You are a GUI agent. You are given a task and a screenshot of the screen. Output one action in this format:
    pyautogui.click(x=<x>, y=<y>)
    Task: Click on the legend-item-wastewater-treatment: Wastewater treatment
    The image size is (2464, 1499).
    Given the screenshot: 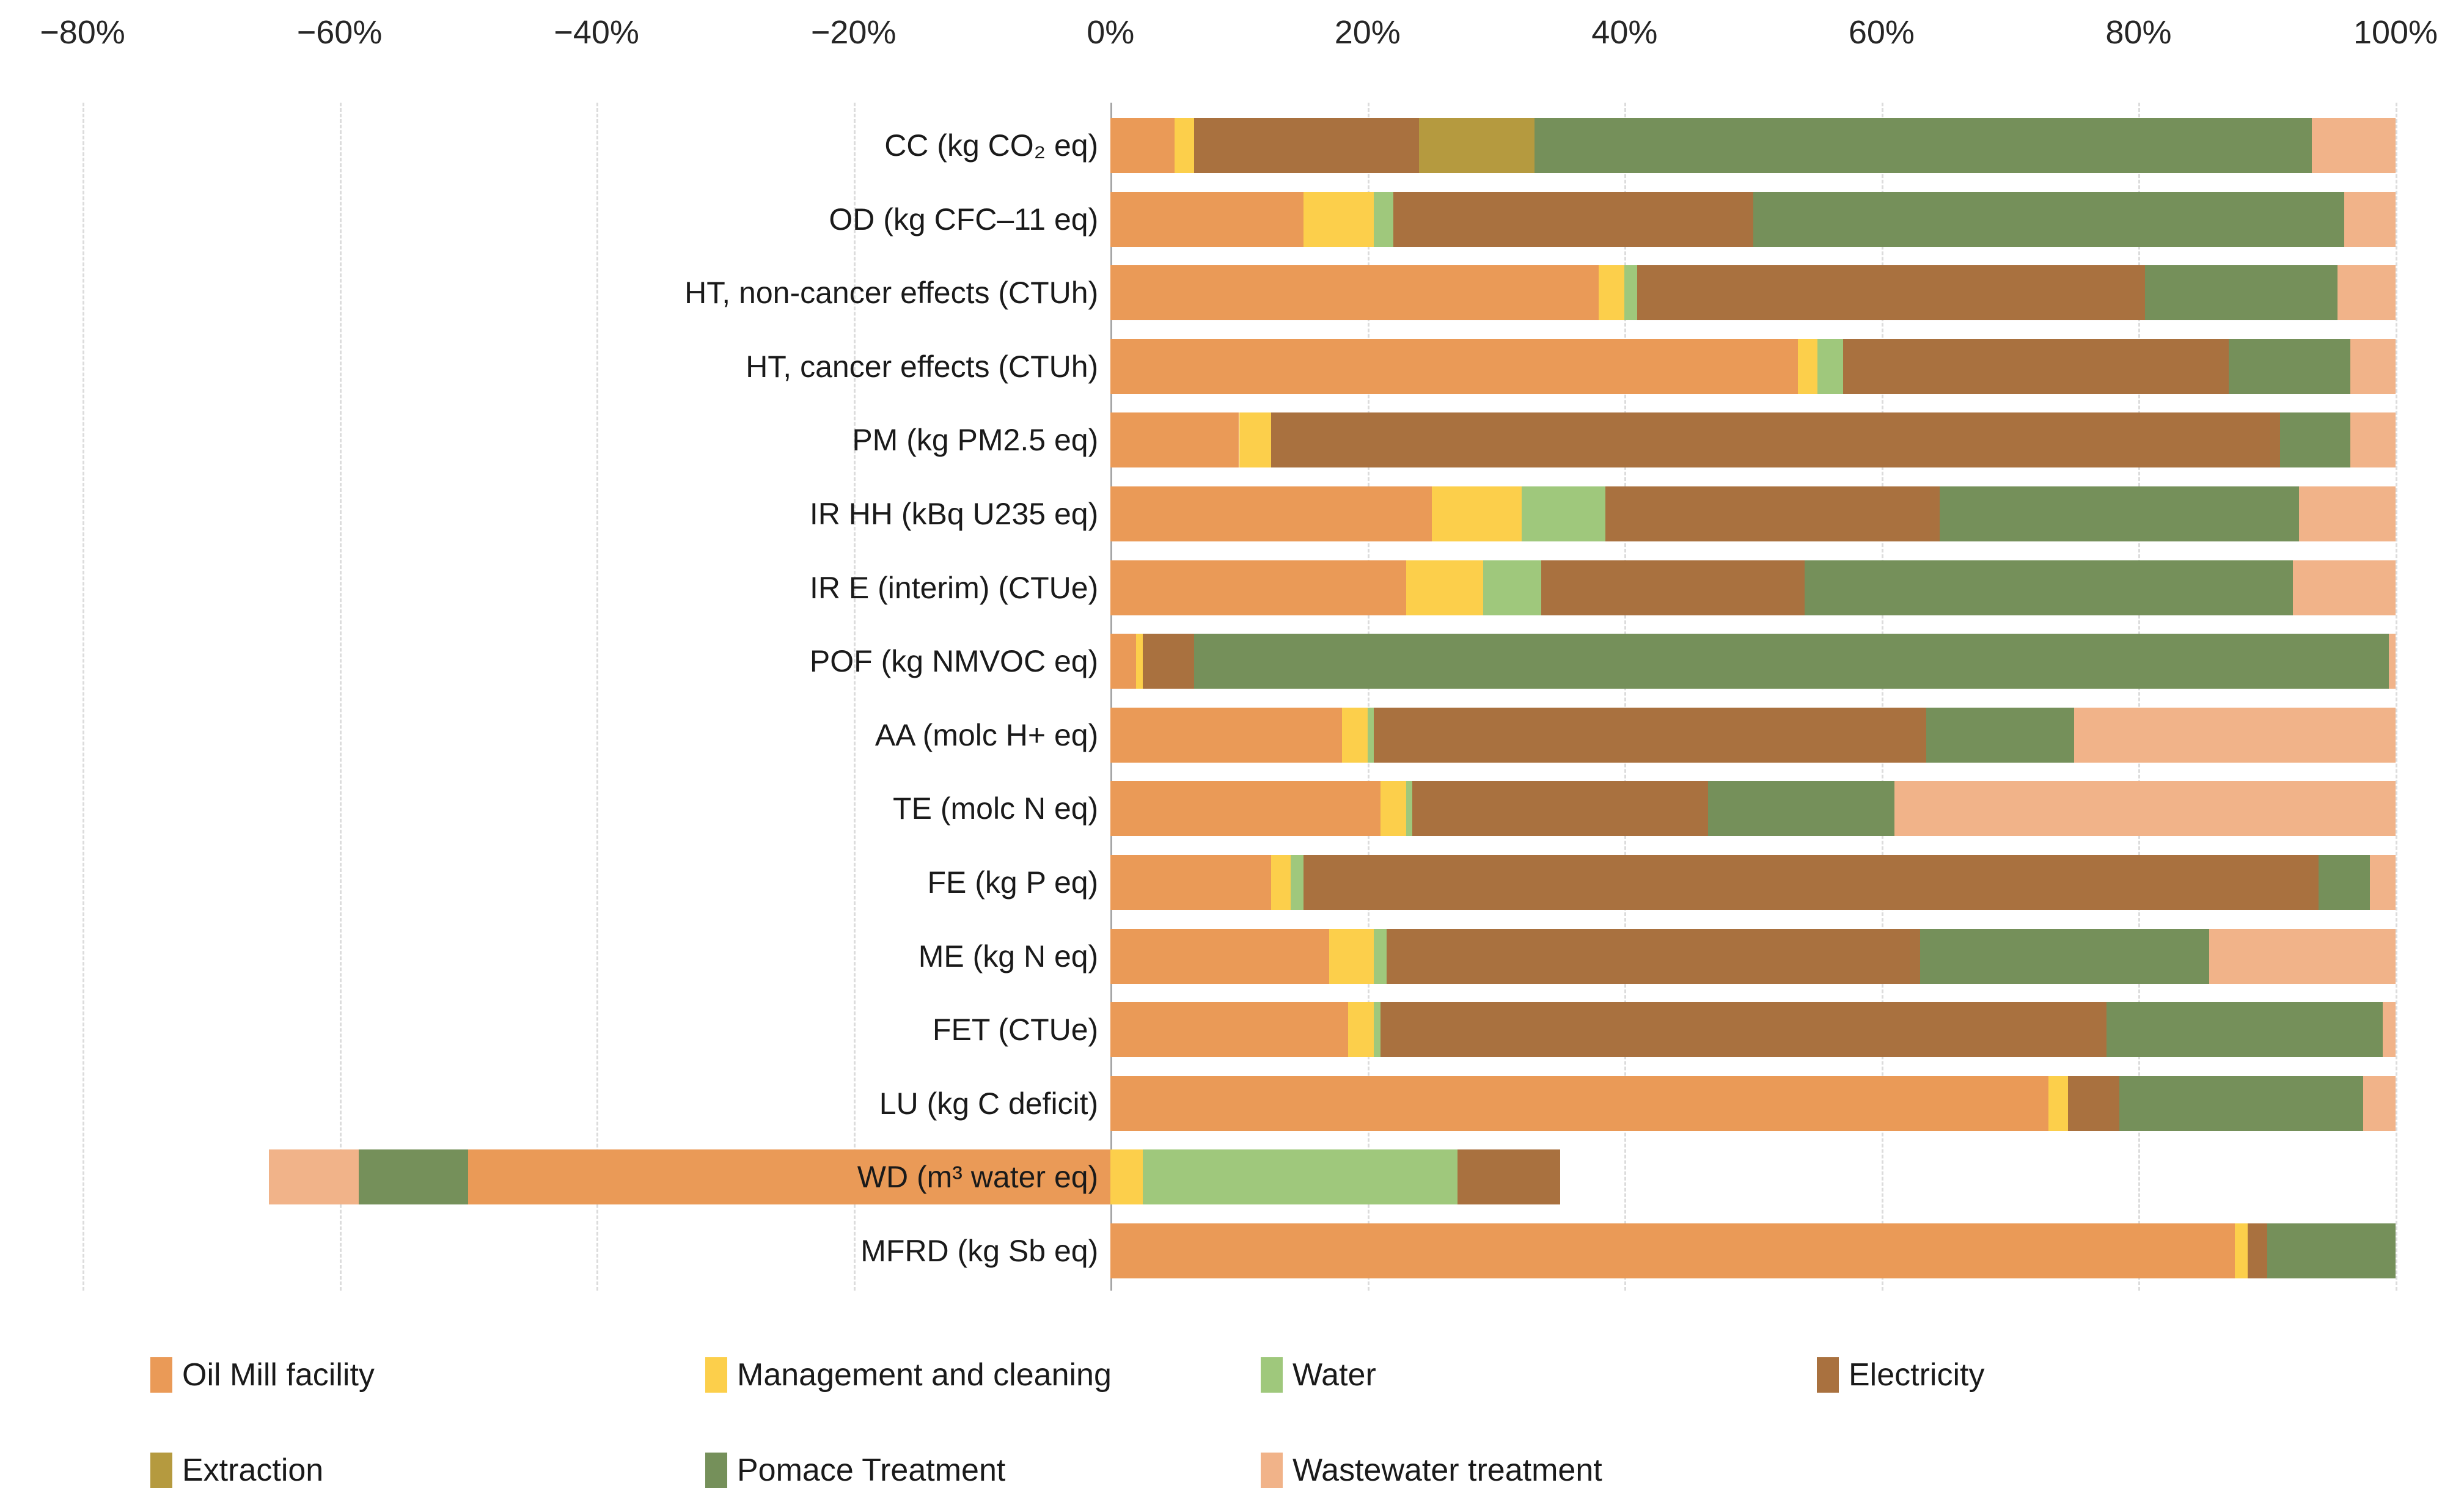 What is the action you would take?
    pyautogui.click(x=1432, y=1470)
    